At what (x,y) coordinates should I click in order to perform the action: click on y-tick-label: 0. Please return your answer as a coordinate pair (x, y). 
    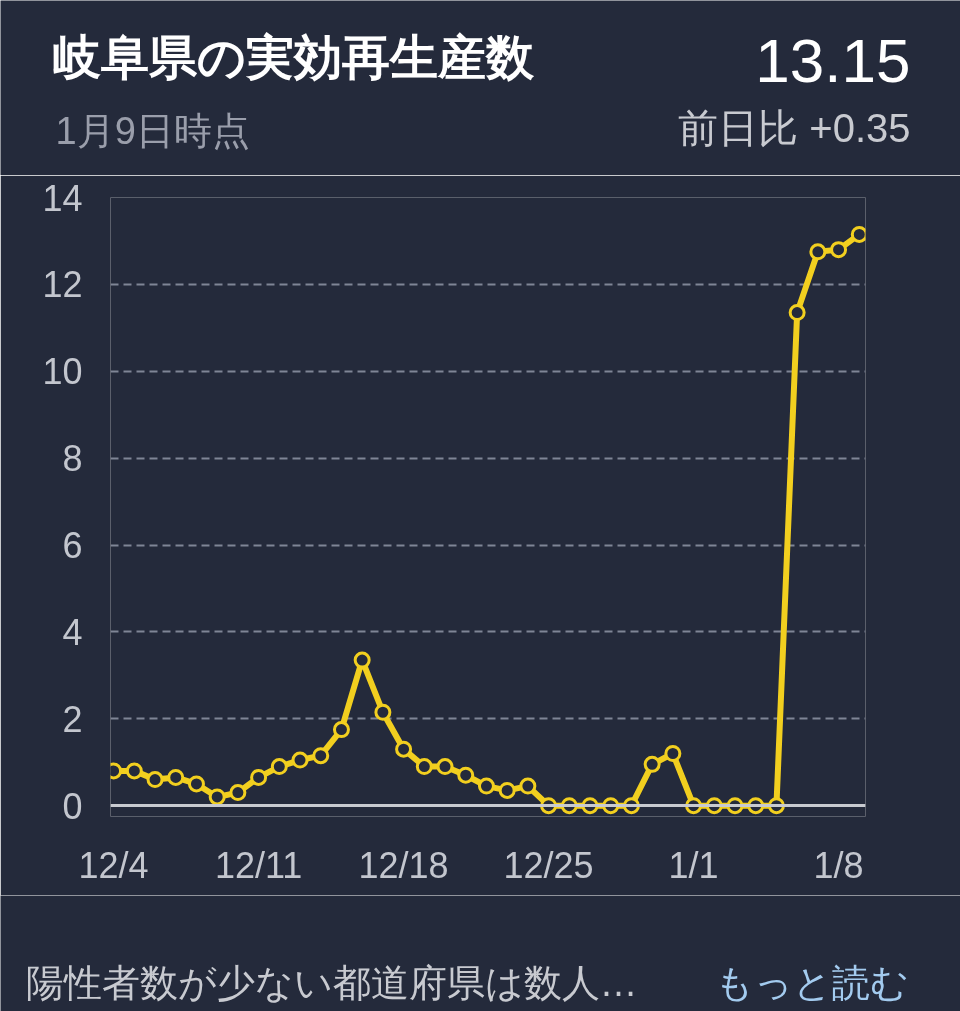
    Looking at the image, I should click on (72, 806).